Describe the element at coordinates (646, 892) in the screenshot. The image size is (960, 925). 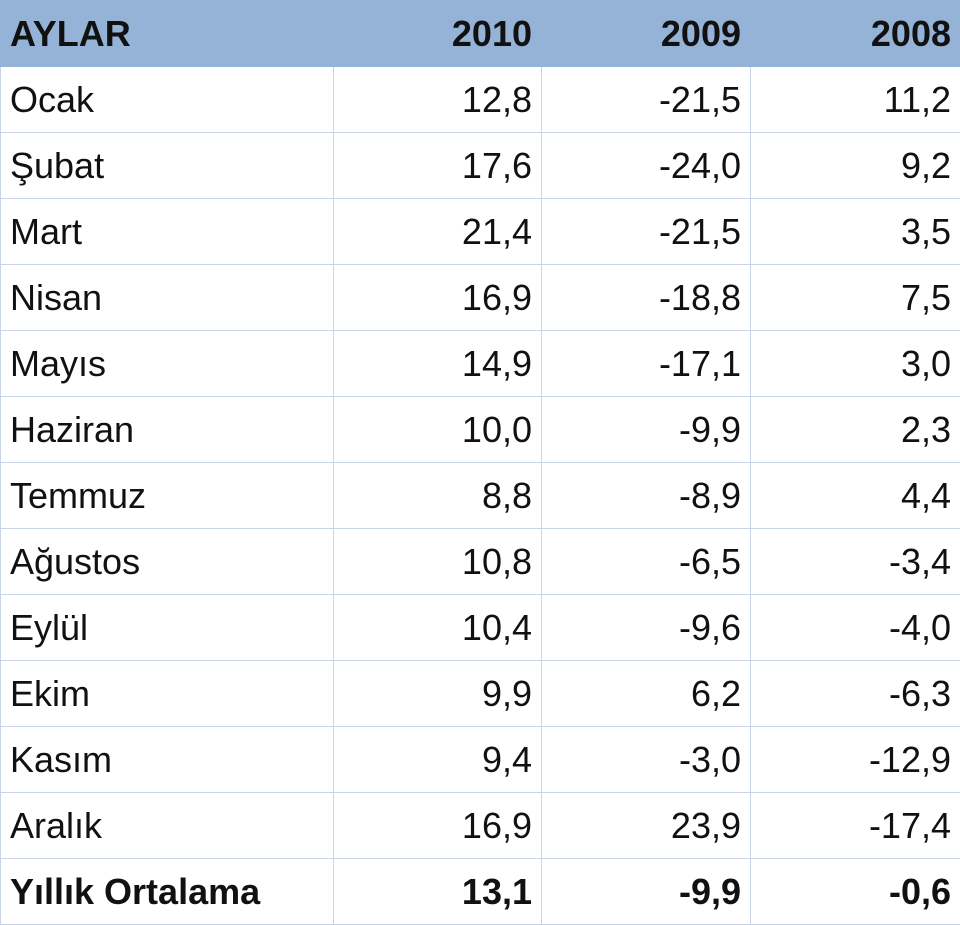
I see `total-value: -9,9` at that location.